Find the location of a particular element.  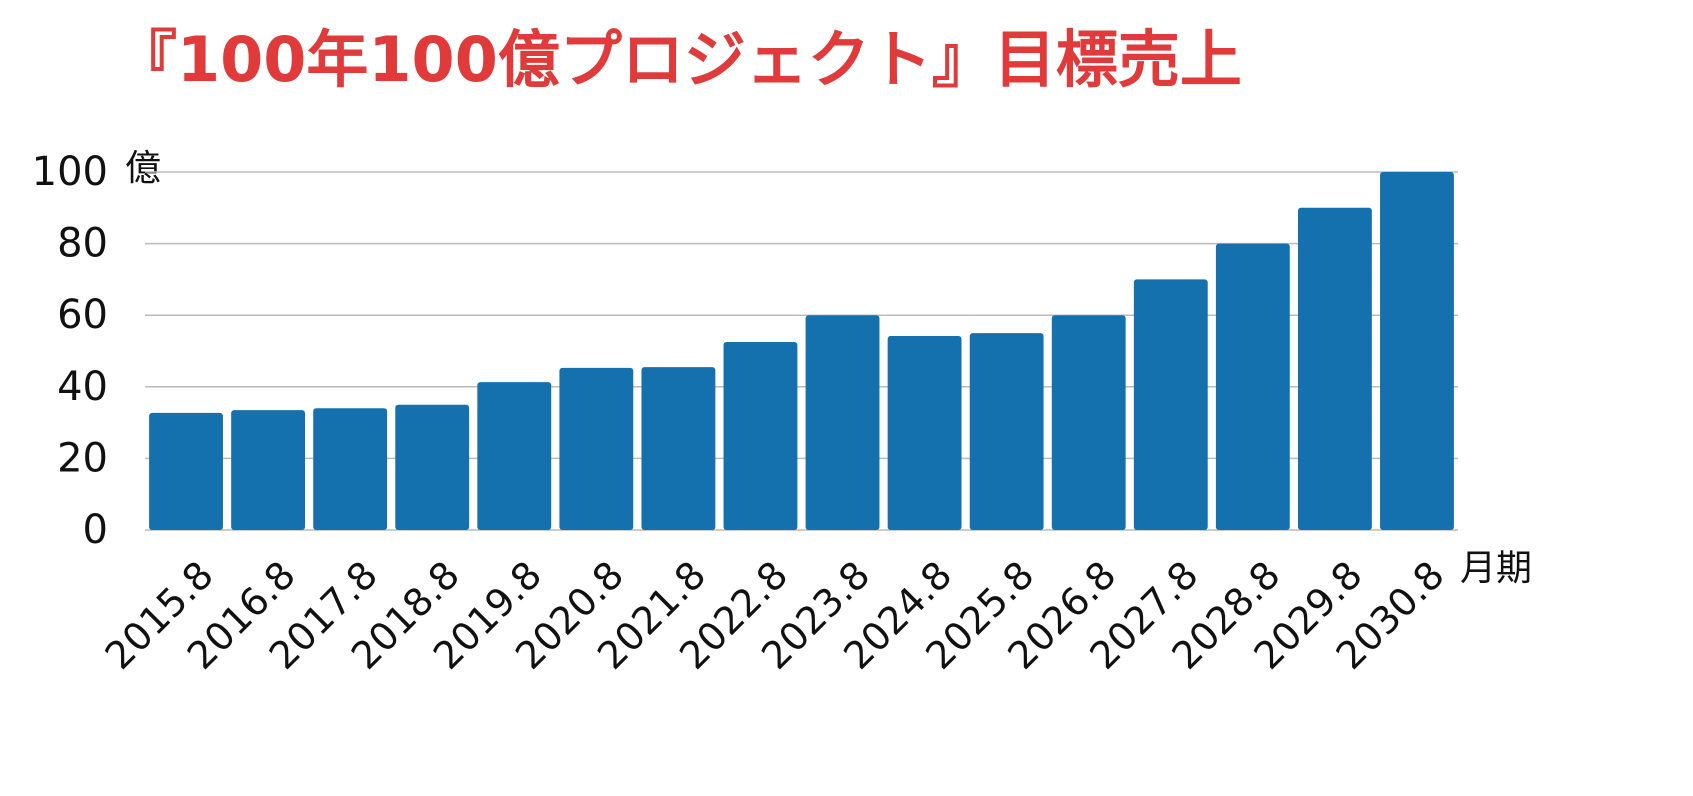

x-axis-unit: 月期 is located at coordinates (1496, 568).